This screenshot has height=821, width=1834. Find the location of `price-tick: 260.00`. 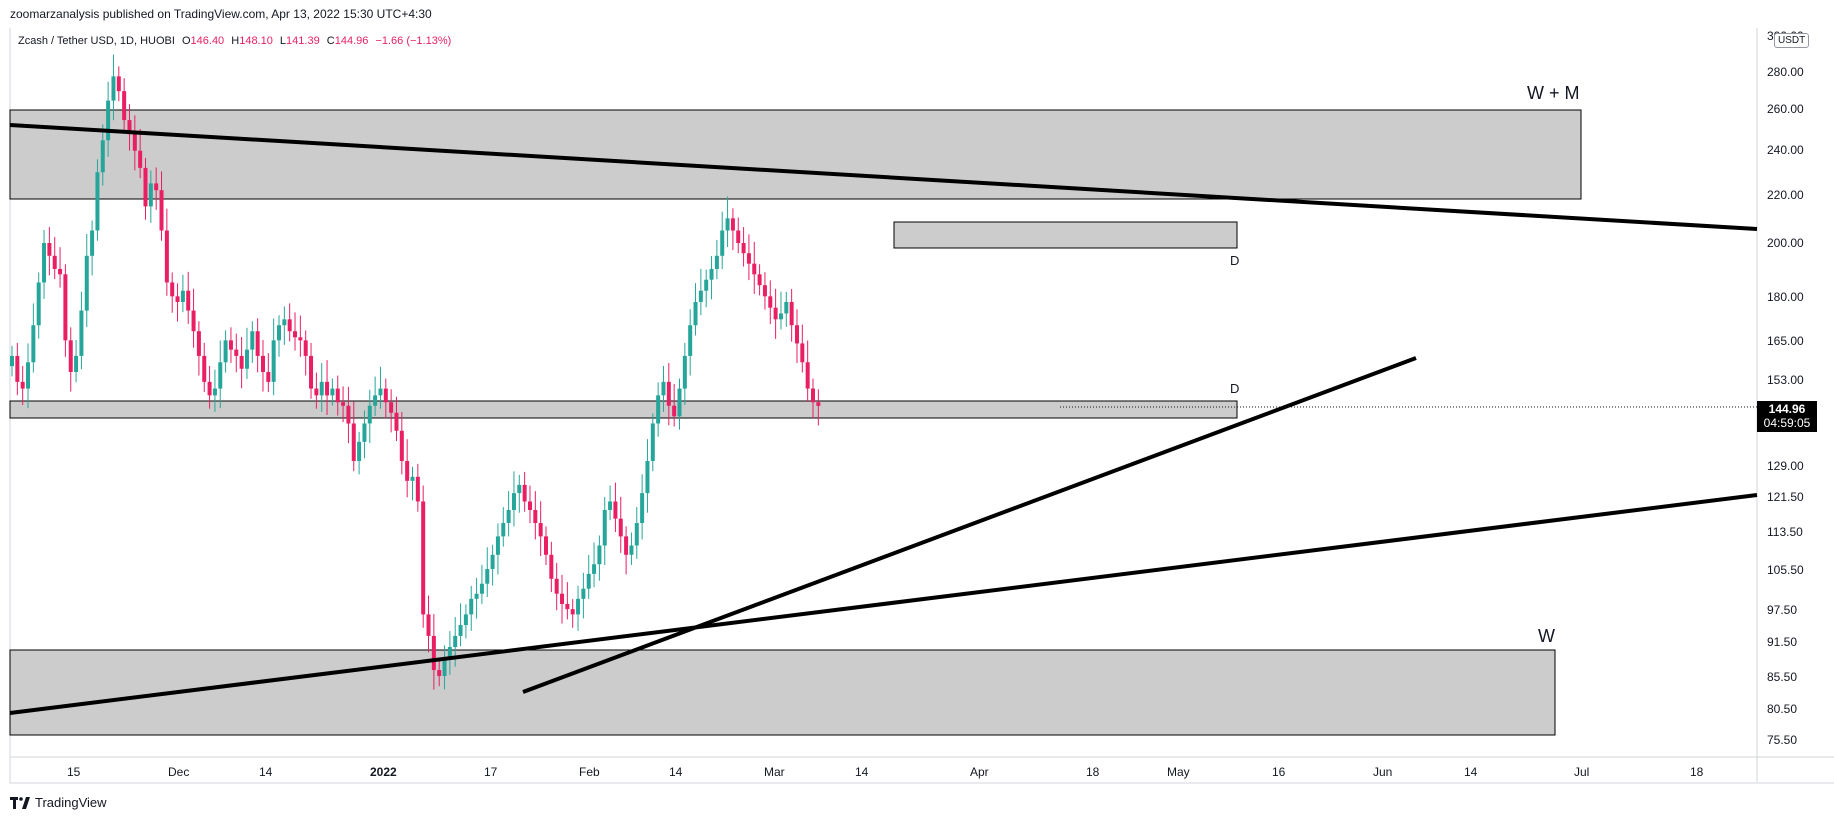

price-tick: 260.00 is located at coordinates (1785, 109).